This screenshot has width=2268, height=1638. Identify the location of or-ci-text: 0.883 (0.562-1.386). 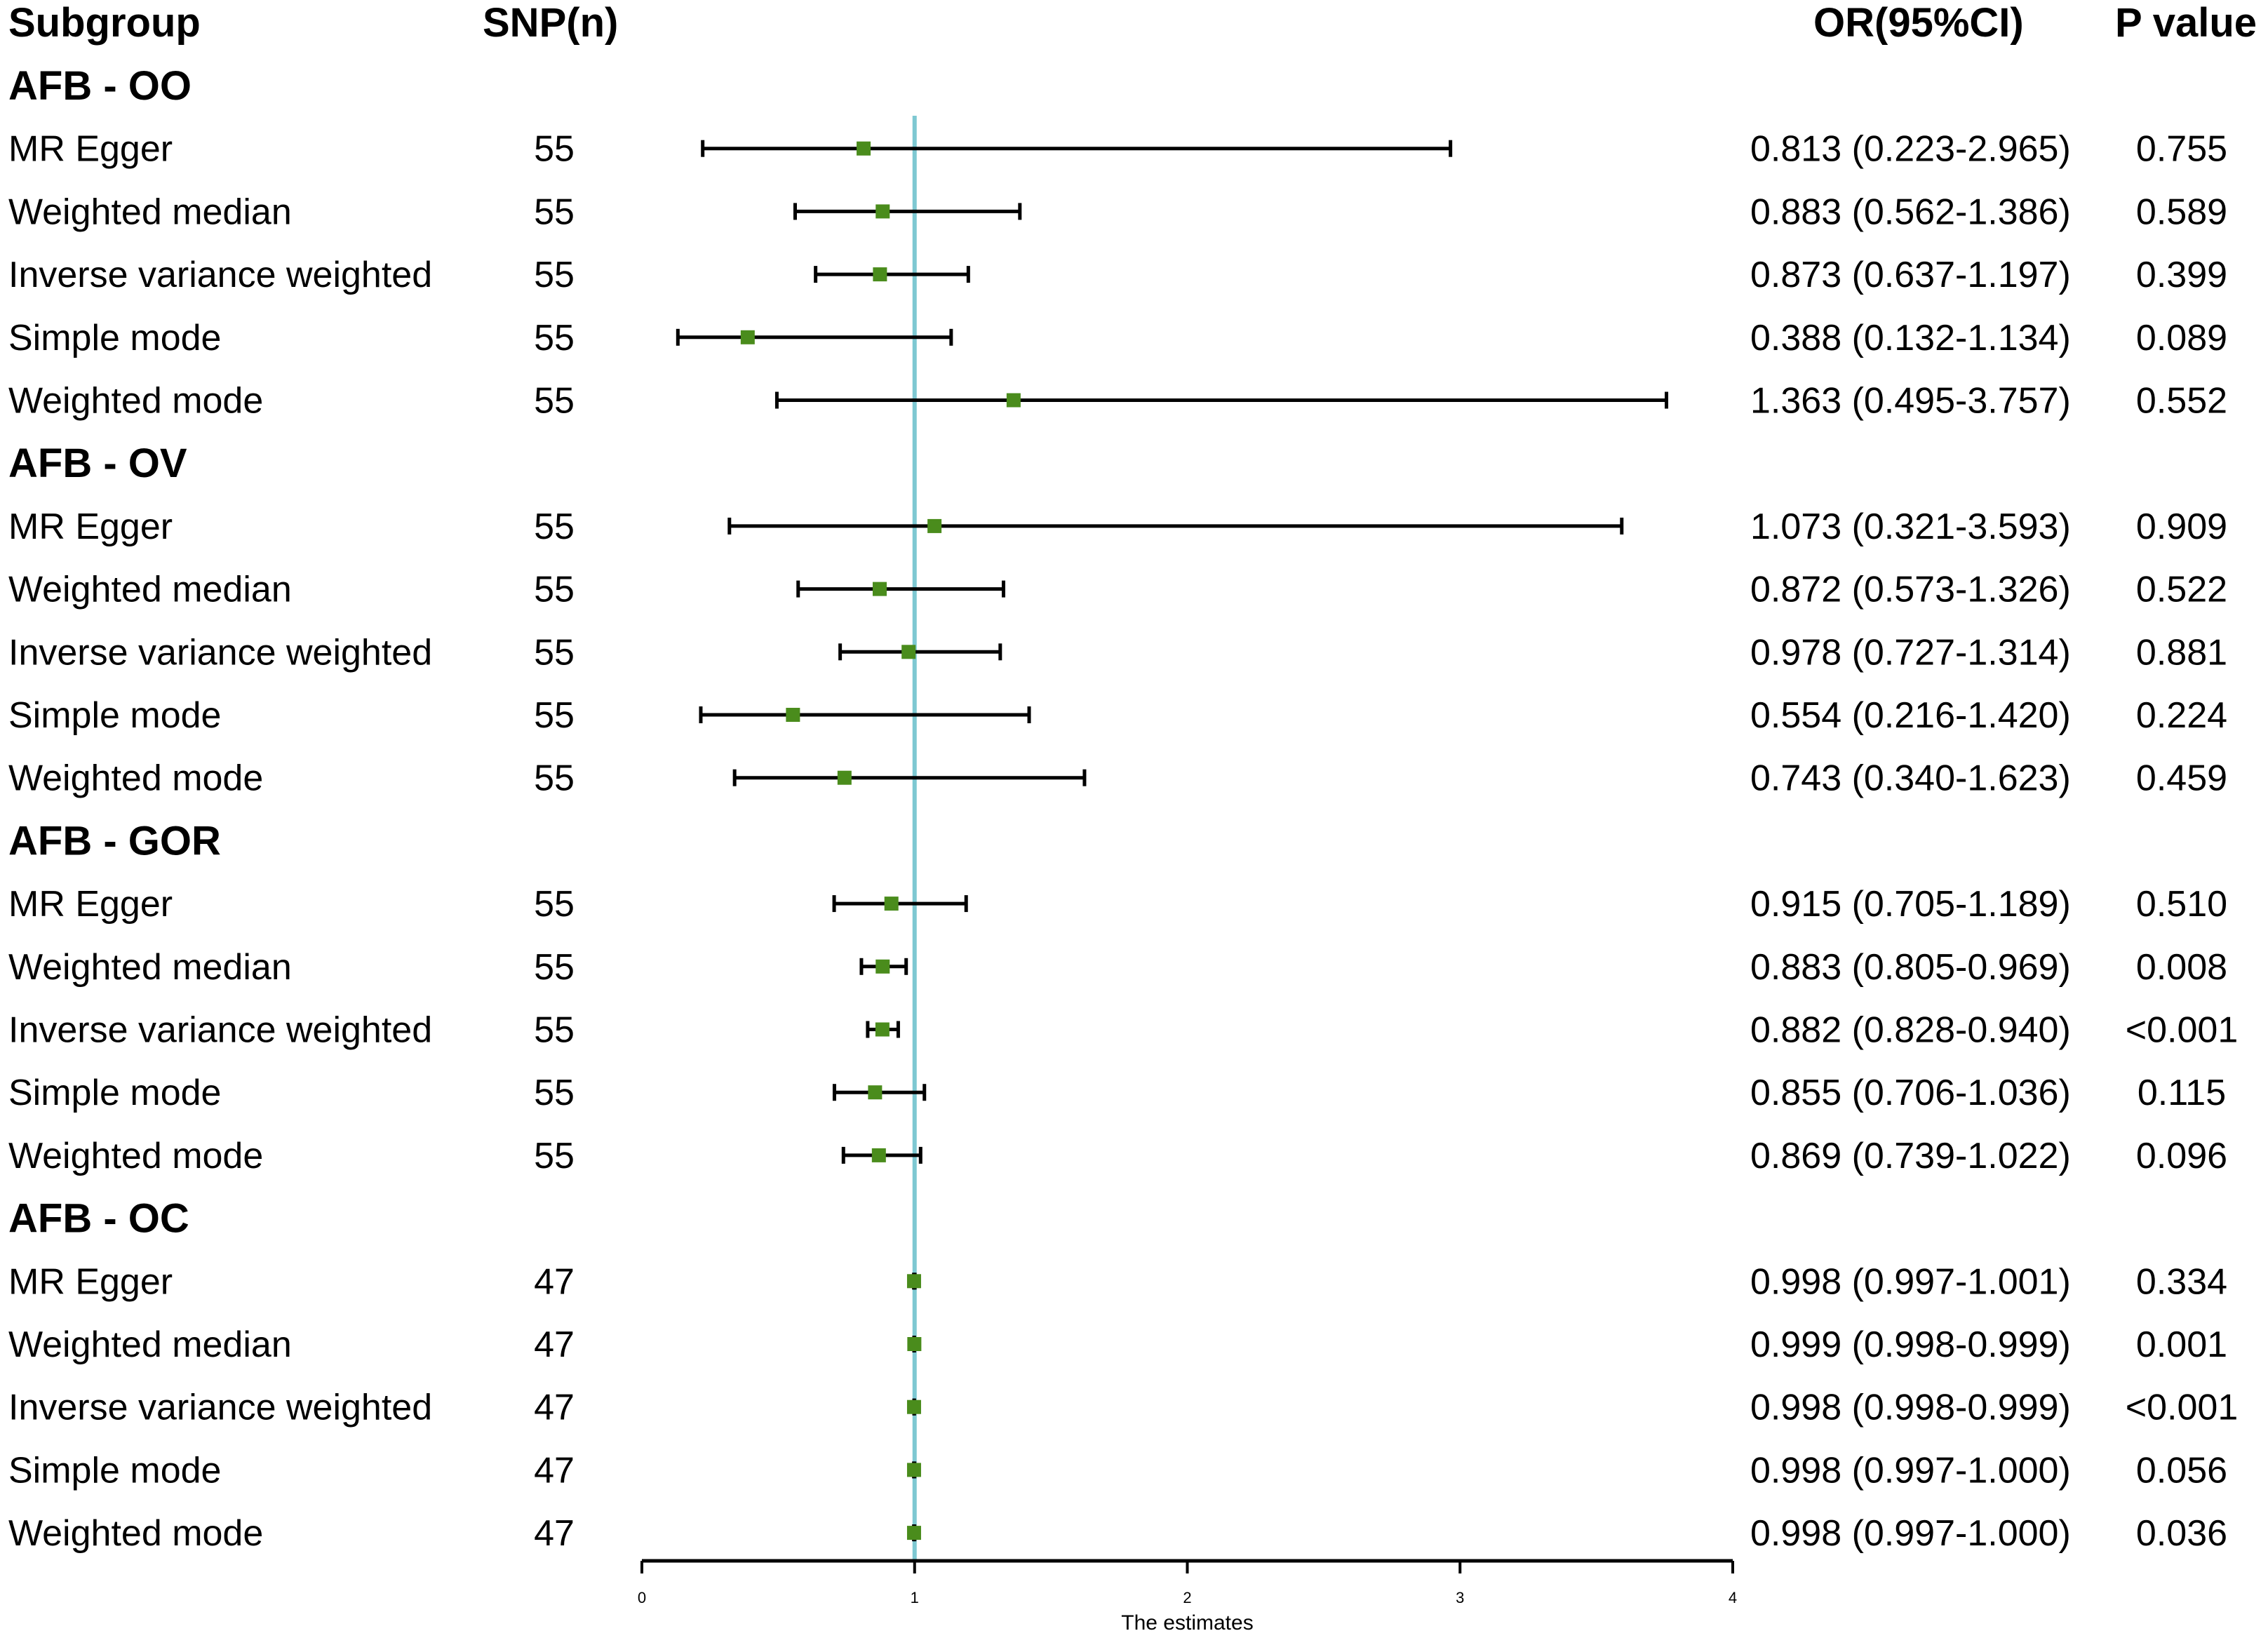
(1910, 212).